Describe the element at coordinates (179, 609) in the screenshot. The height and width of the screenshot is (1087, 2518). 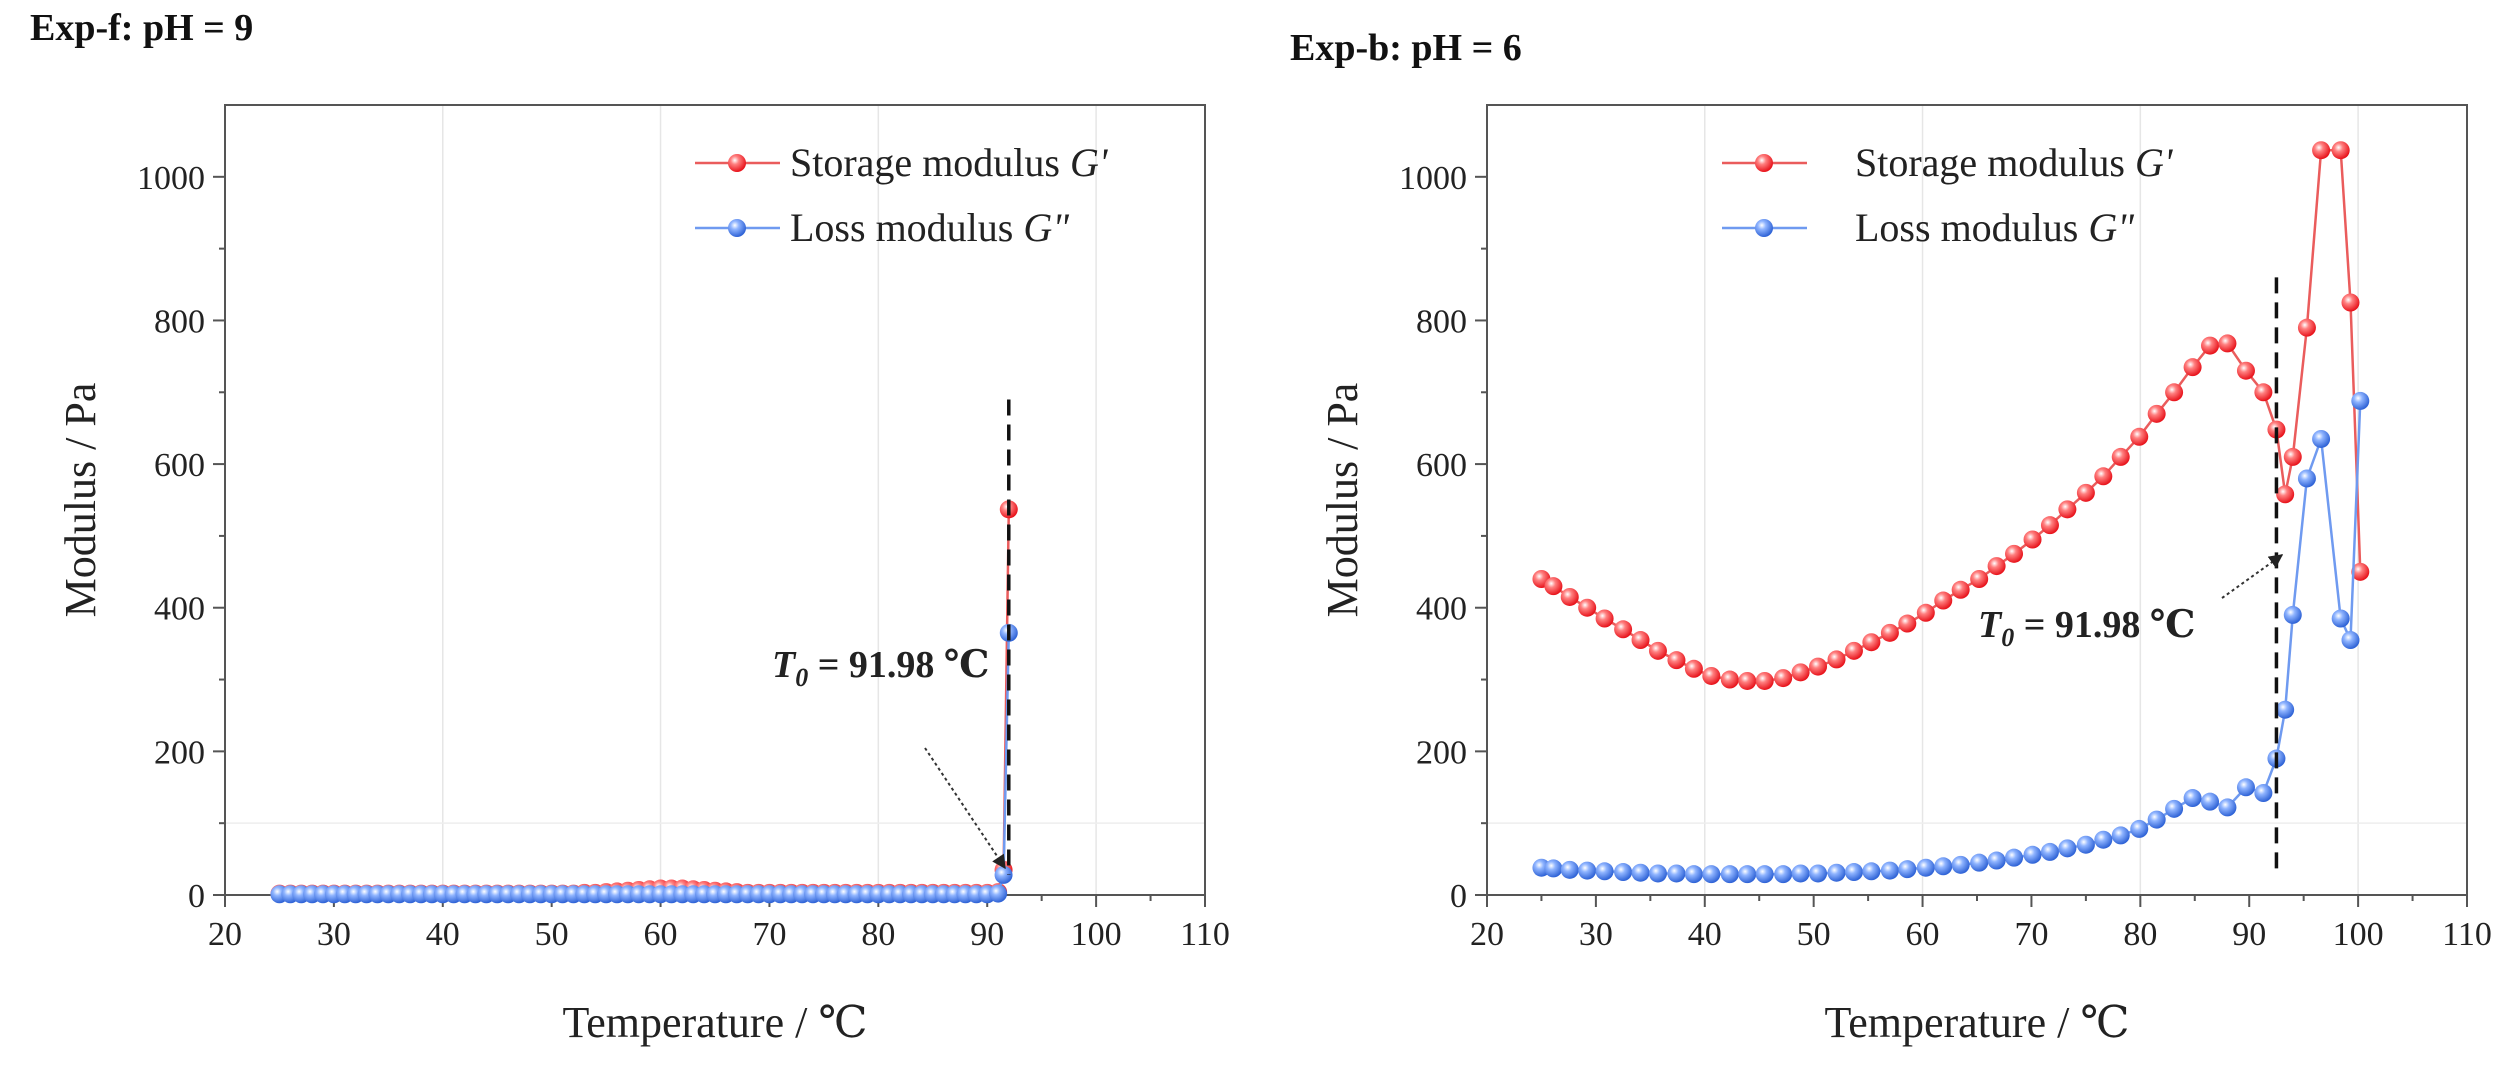
I see `left-y-tick-label: 400` at that location.